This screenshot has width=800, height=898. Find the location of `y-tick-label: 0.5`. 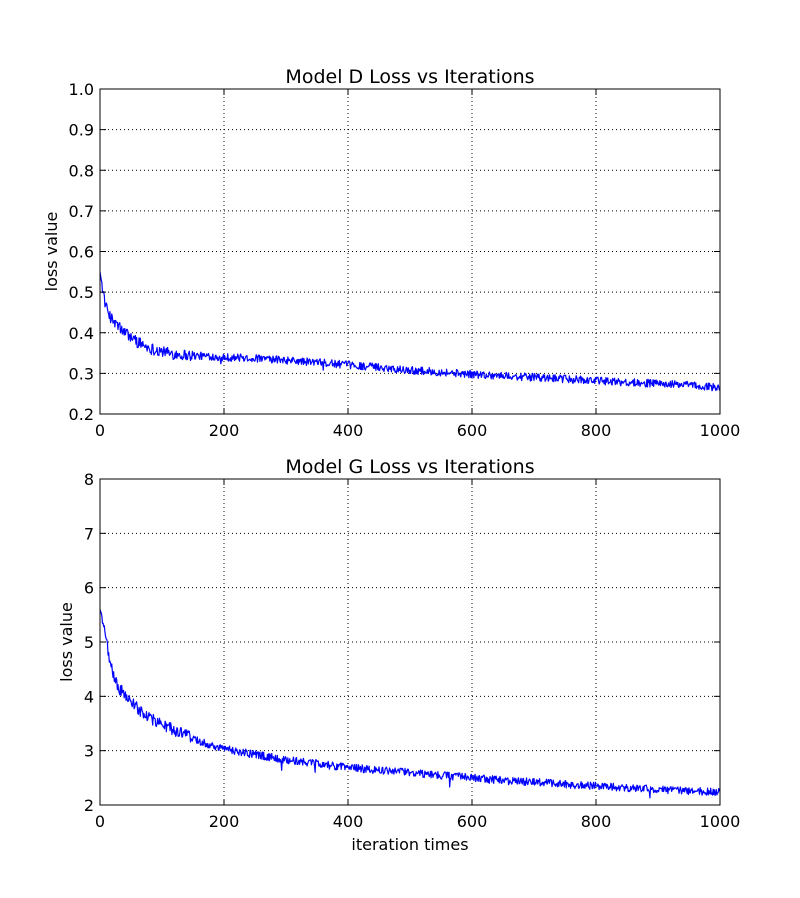

y-tick-label: 0.5 is located at coordinates (81, 292).